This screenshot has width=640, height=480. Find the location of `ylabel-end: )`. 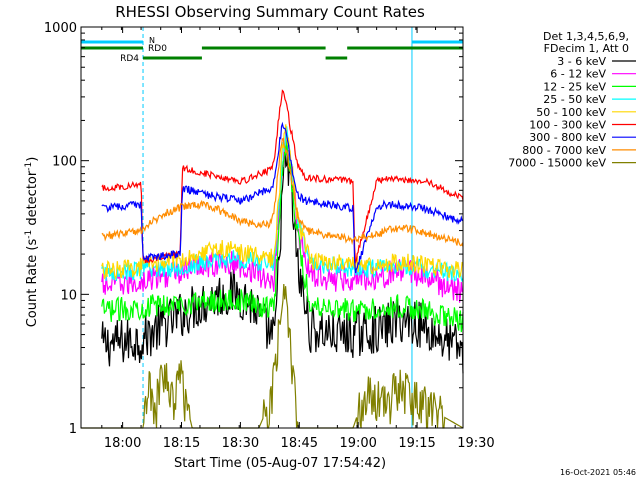

ylabel-end: ) is located at coordinates (32, 159).